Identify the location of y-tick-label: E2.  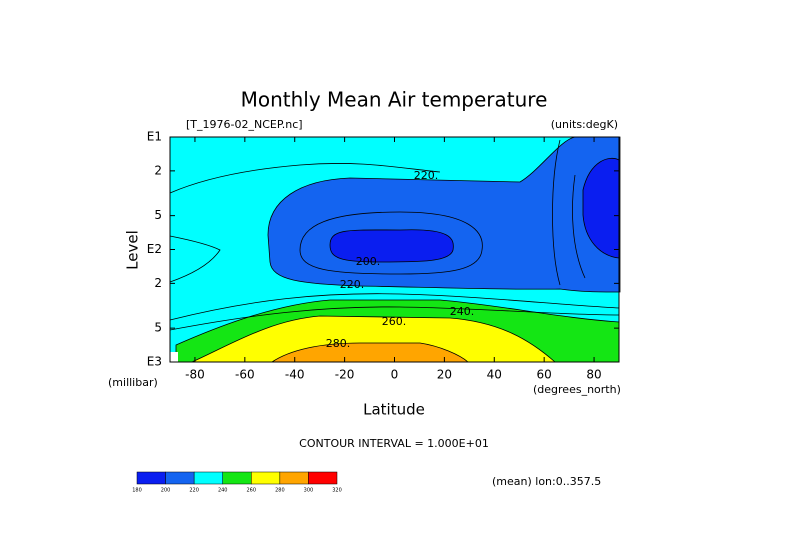
(154, 249).